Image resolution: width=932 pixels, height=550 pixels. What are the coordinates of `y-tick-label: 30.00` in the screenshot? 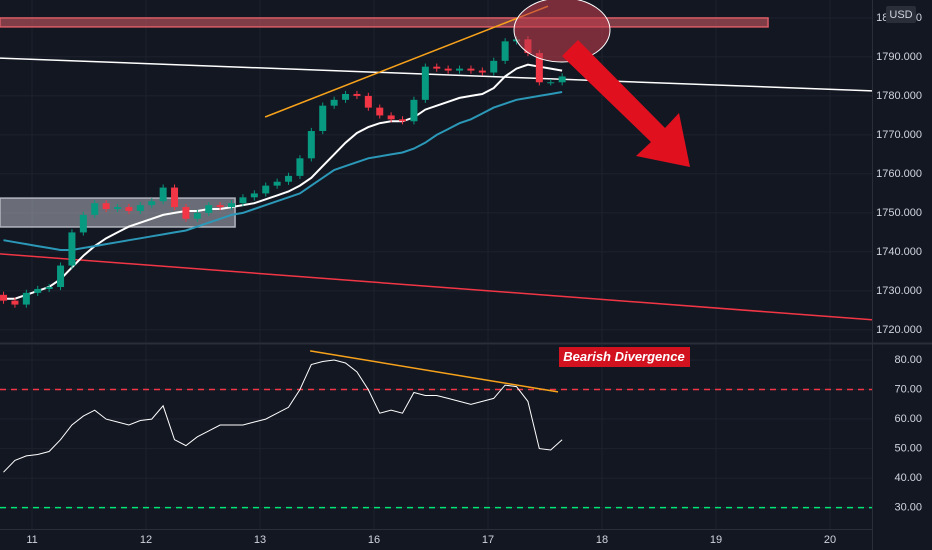 It's located at (908, 507).